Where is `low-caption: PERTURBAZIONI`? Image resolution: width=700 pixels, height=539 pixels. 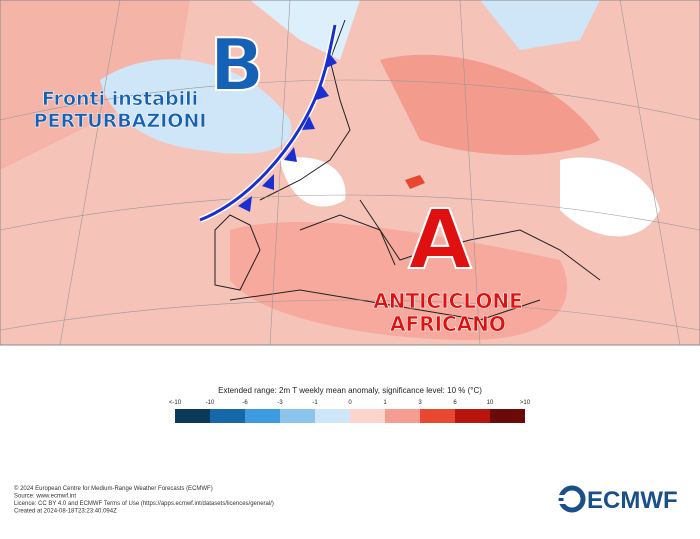 low-caption: PERTURBAZIONI is located at coordinates (120, 121).